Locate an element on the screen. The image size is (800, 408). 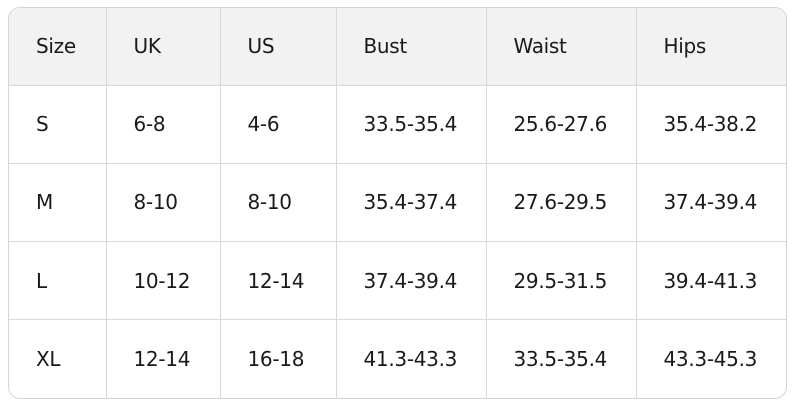
cell-hips: 43.3-45.3 is located at coordinates (710, 359).